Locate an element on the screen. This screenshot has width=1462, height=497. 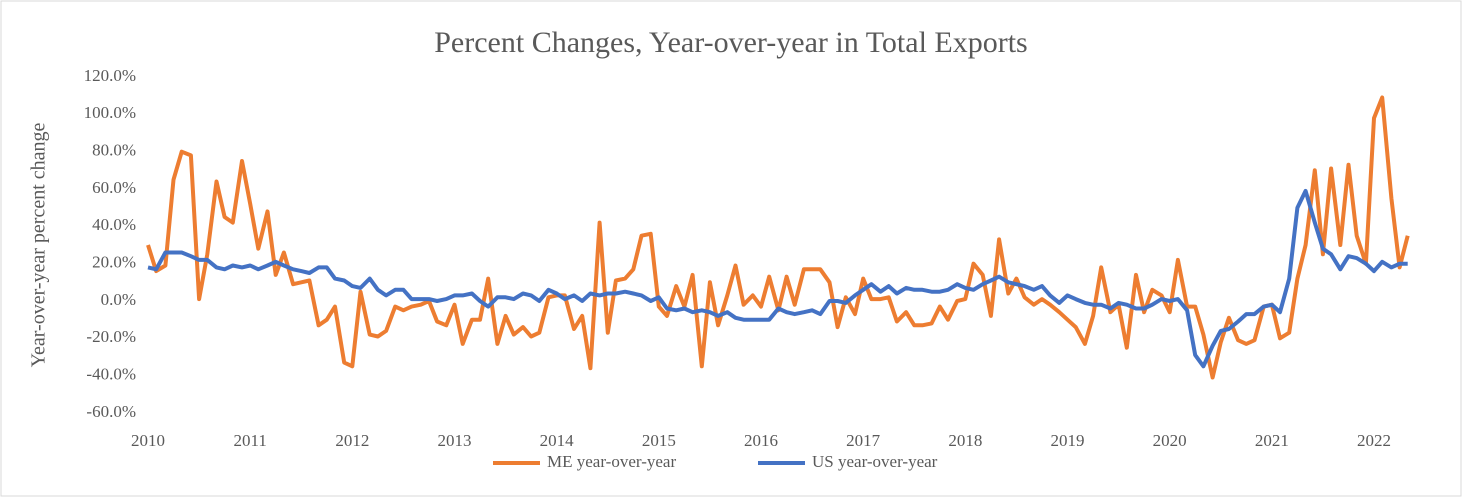
x-tick-label: 2018 is located at coordinates (965, 440).